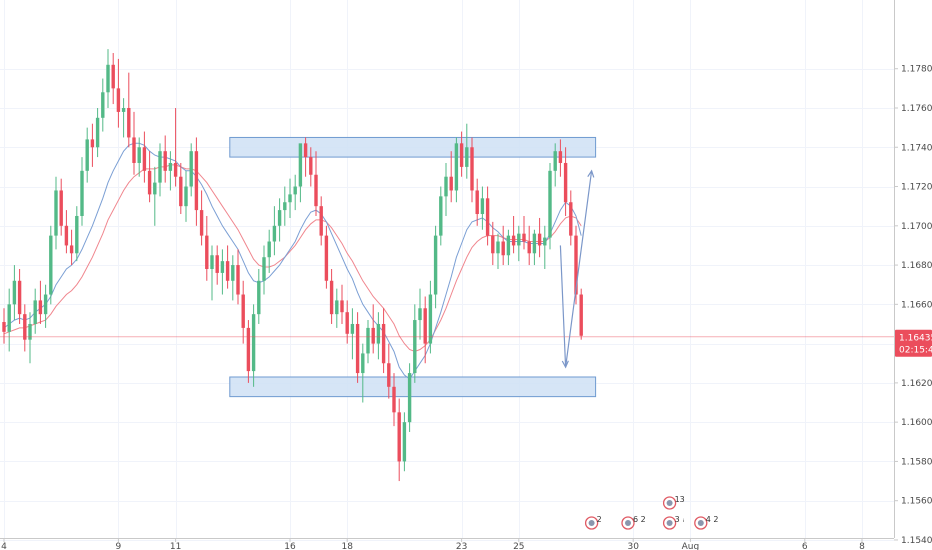  Describe the element at coordinates (651, 512) in the screenshot. I see `economic-events: 2 6 2 3 ꜟ 4 2 13` at that location.